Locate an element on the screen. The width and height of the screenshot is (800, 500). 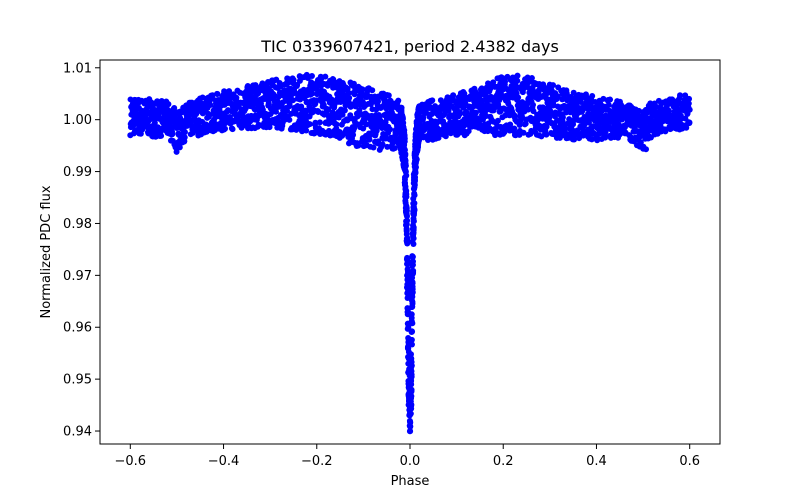
x-tick-label: −0.2 is located at coordinates (317, 461).